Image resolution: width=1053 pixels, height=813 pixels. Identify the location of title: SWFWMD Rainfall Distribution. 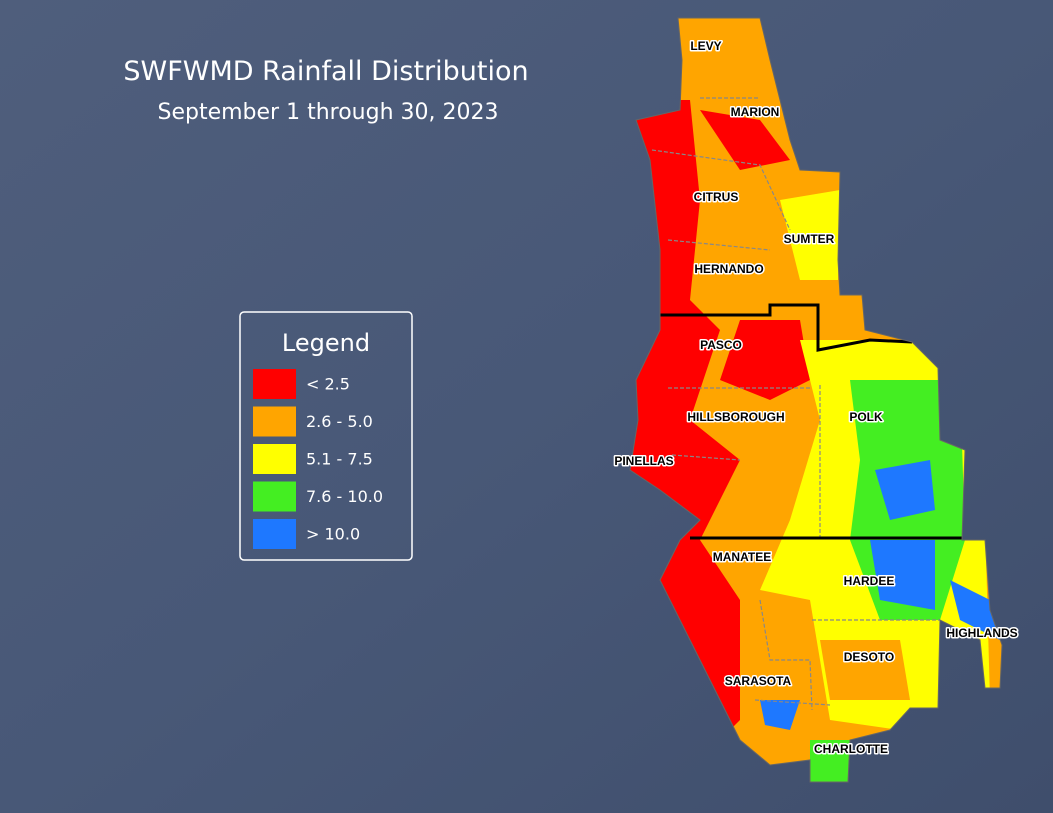
(325, 71).